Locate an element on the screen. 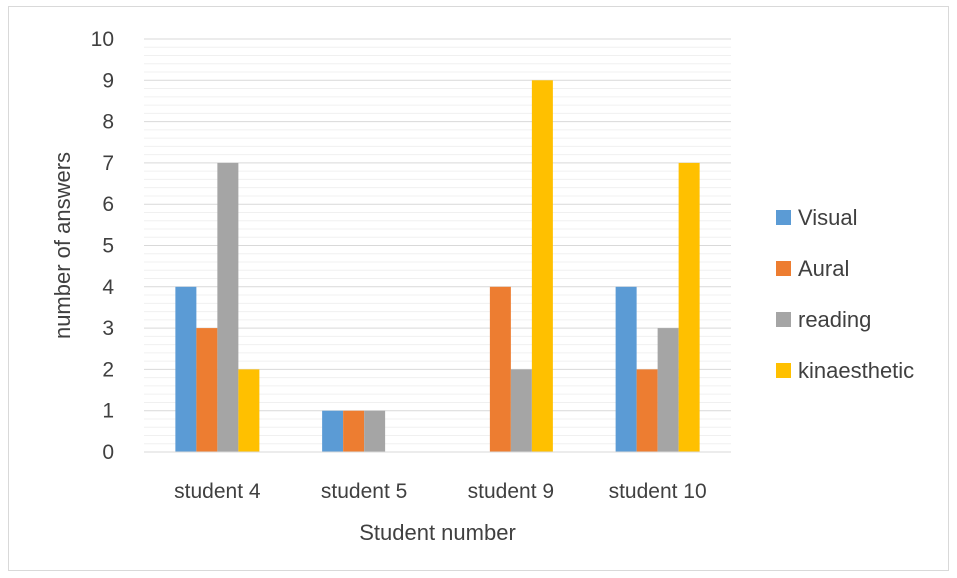 The width and height of the screenshot is (957, 578). x-tick-label: student 4 is located at coordinates (217, 491).